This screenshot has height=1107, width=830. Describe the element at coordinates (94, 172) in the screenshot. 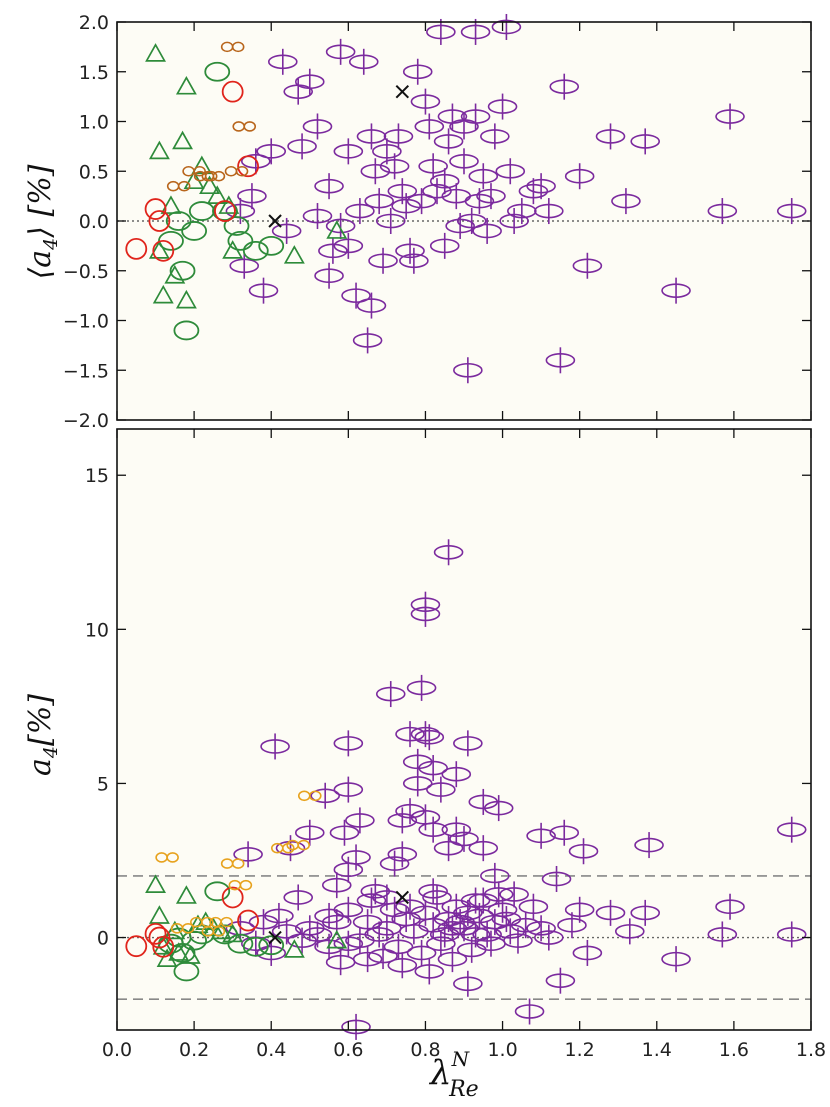

I see `top-ytick-label: 0.5` at that location.